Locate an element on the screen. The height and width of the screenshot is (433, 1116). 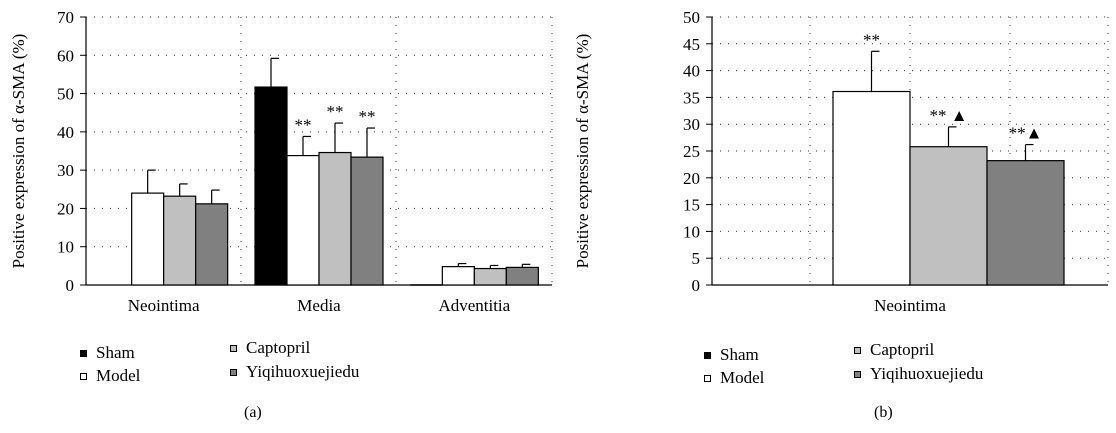
legend-item-captopril: Captopril is located at coordinates (270, 348).